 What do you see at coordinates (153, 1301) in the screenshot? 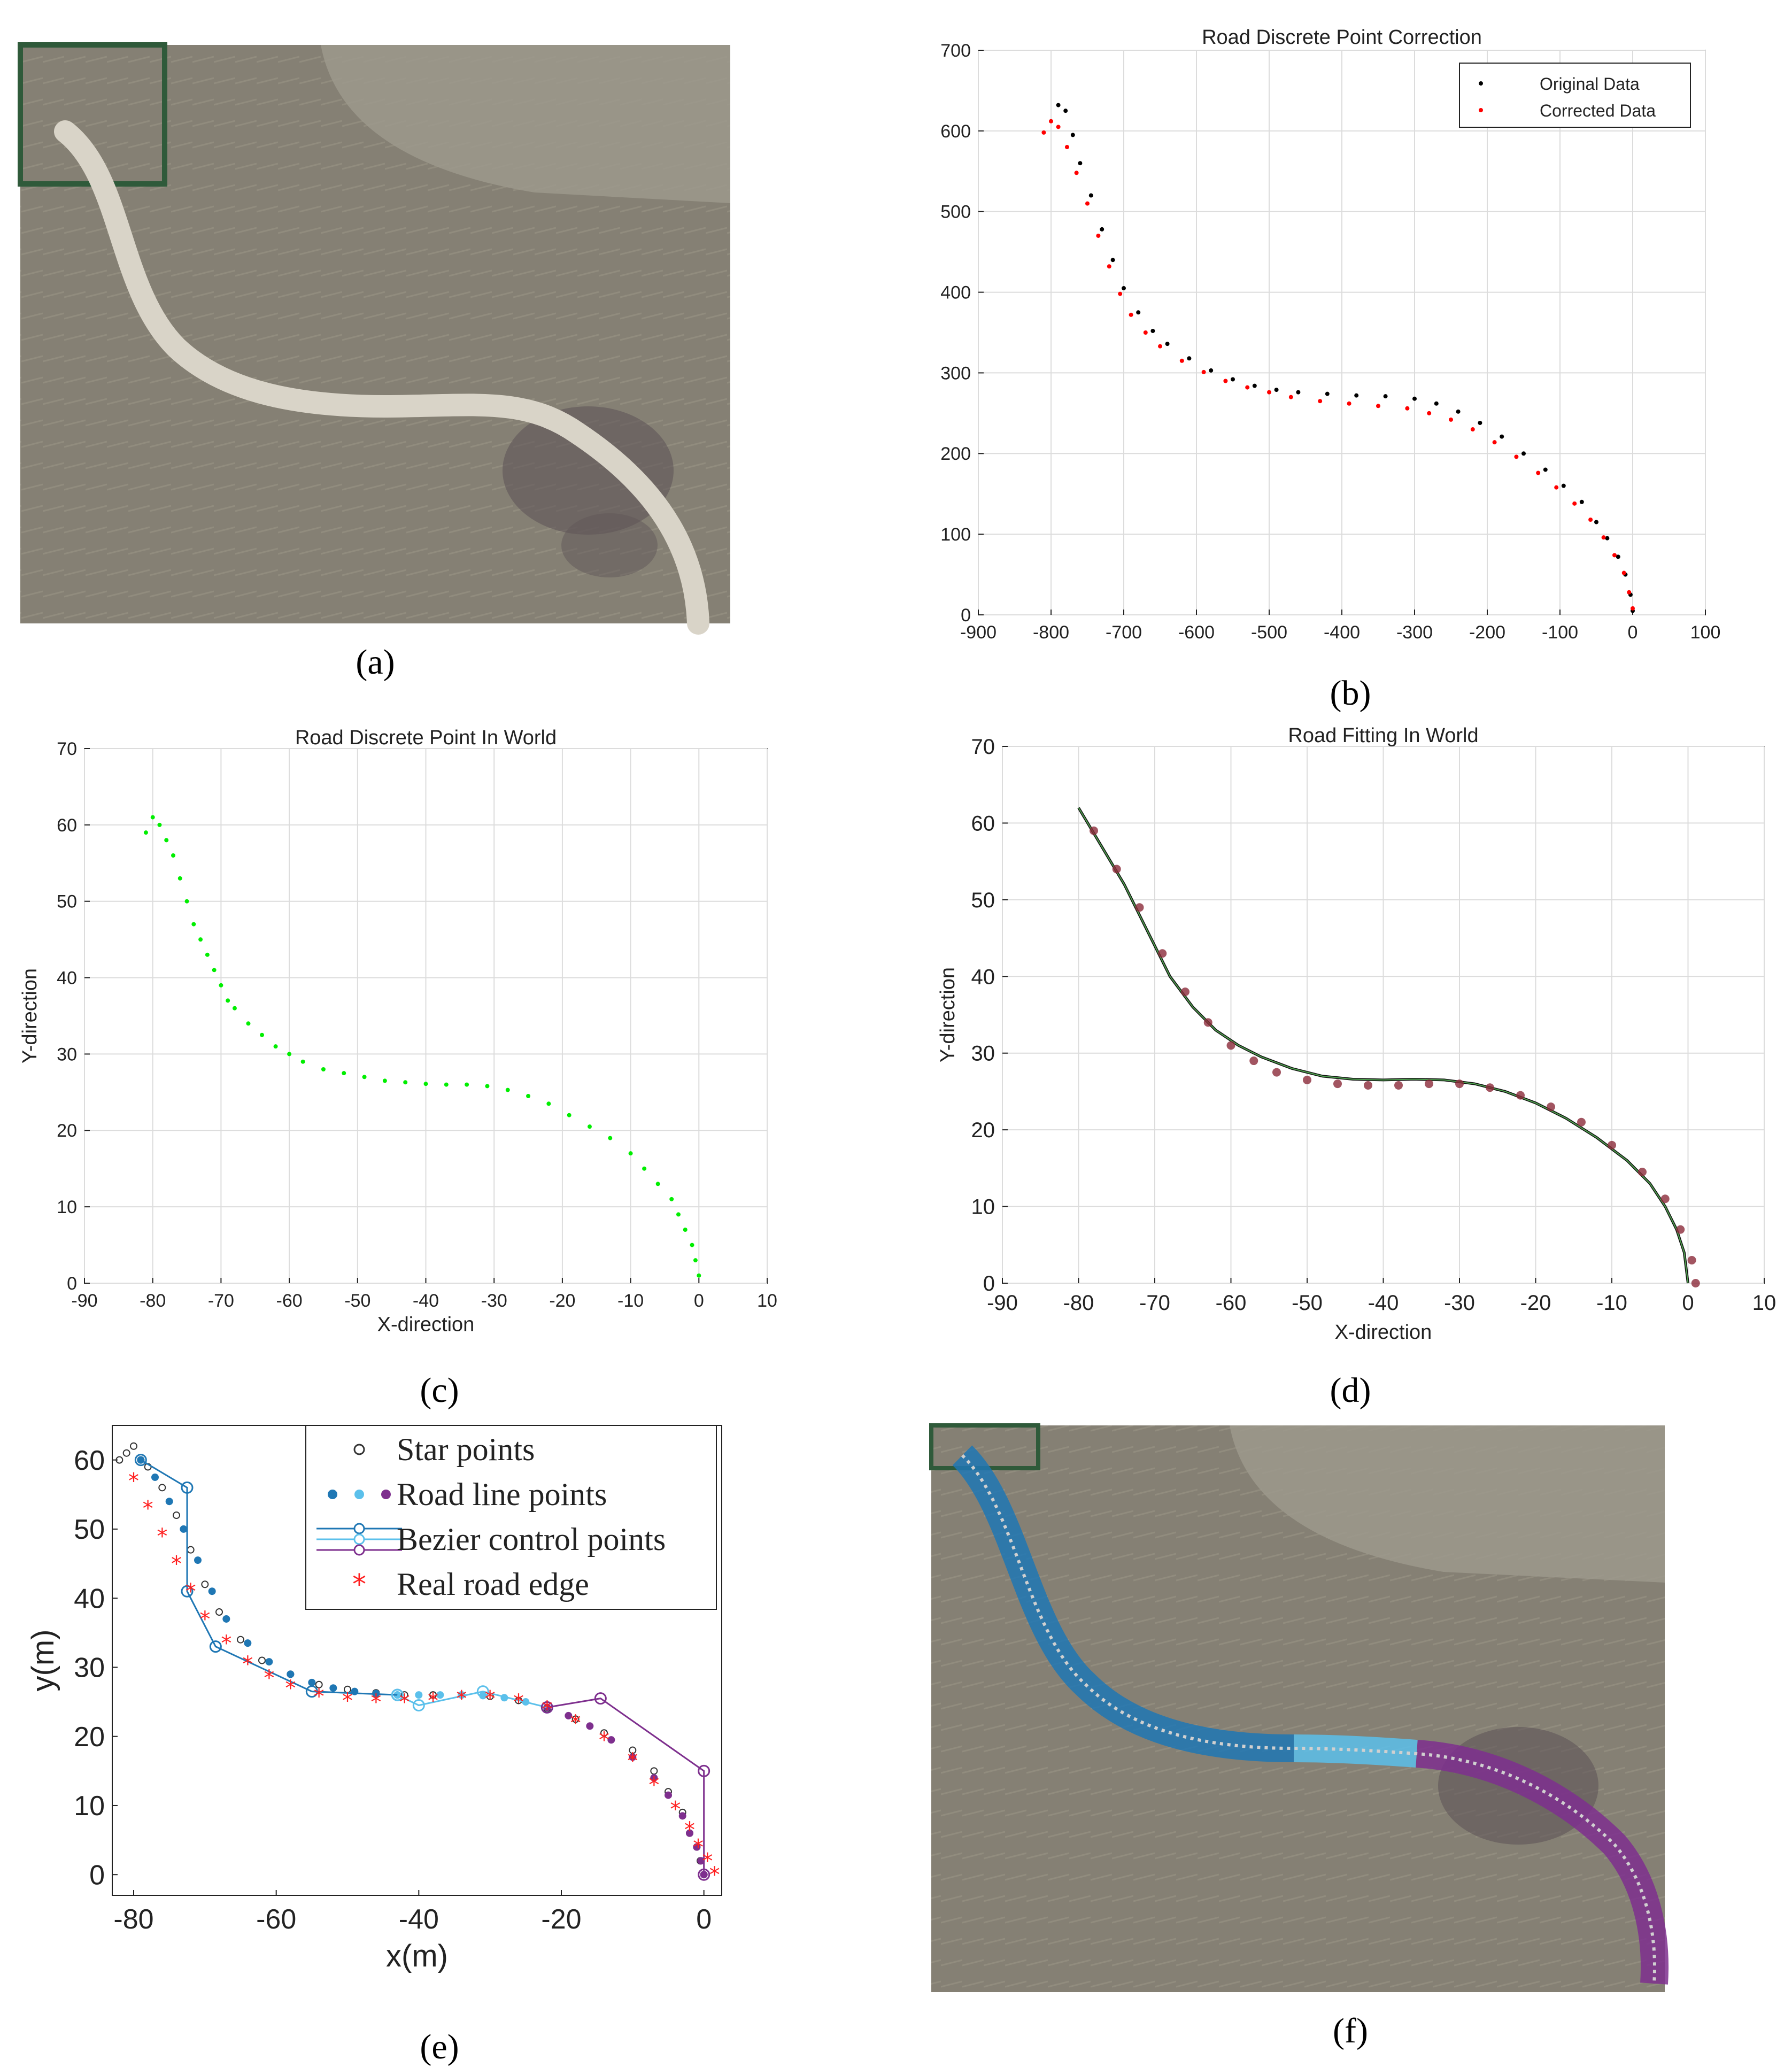
I see `x-tick-label: -80` at bounding box center [153, 1301].